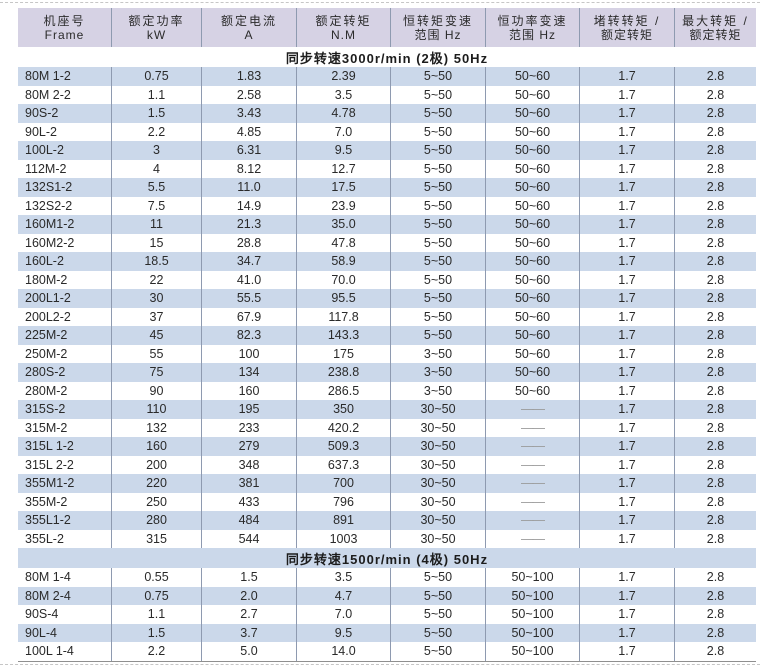 The height and width of the screenshot is (666, 760). Describe the element at coordinates (48, 316) in the screenshot. I see `frame-cell: 200L2-2` at that location.